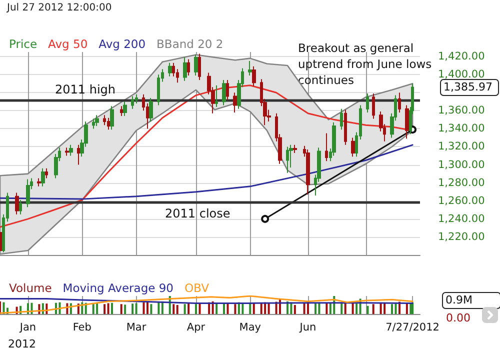  I want to click on x-tick-label: Jun, so click(307, 328).